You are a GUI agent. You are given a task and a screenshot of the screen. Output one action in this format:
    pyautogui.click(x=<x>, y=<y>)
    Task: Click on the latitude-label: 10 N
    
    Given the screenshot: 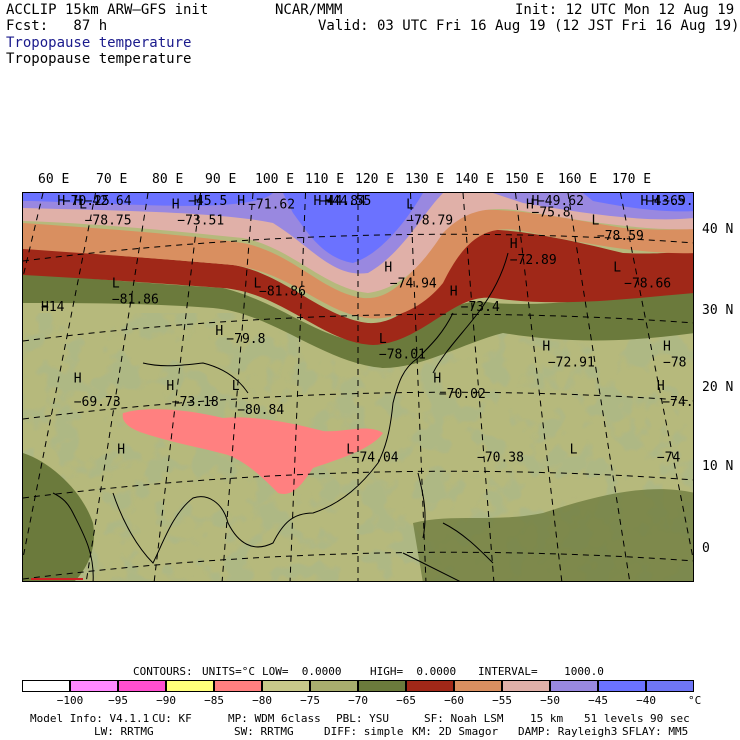 What is the action you would take?
    pyautogui.click(x=718, y=466)
    